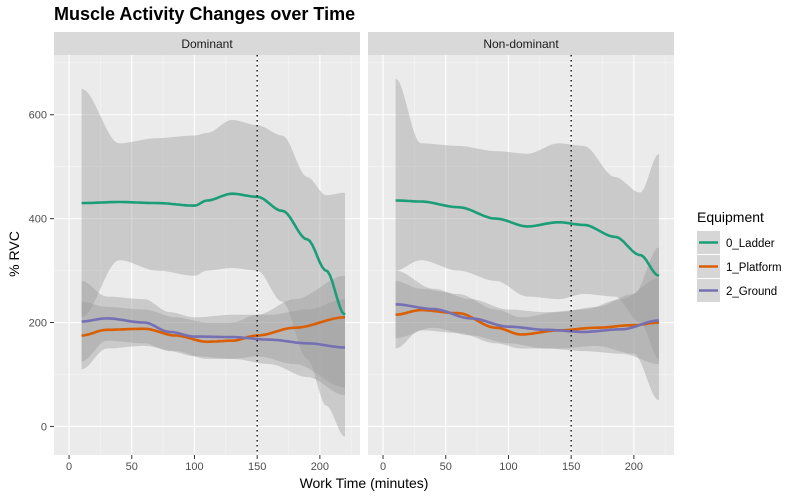 The image size is (800, 499). Describe the element at coordinates (38, 324) in the screenshot. I see `y-tick-label: 200` at that location.